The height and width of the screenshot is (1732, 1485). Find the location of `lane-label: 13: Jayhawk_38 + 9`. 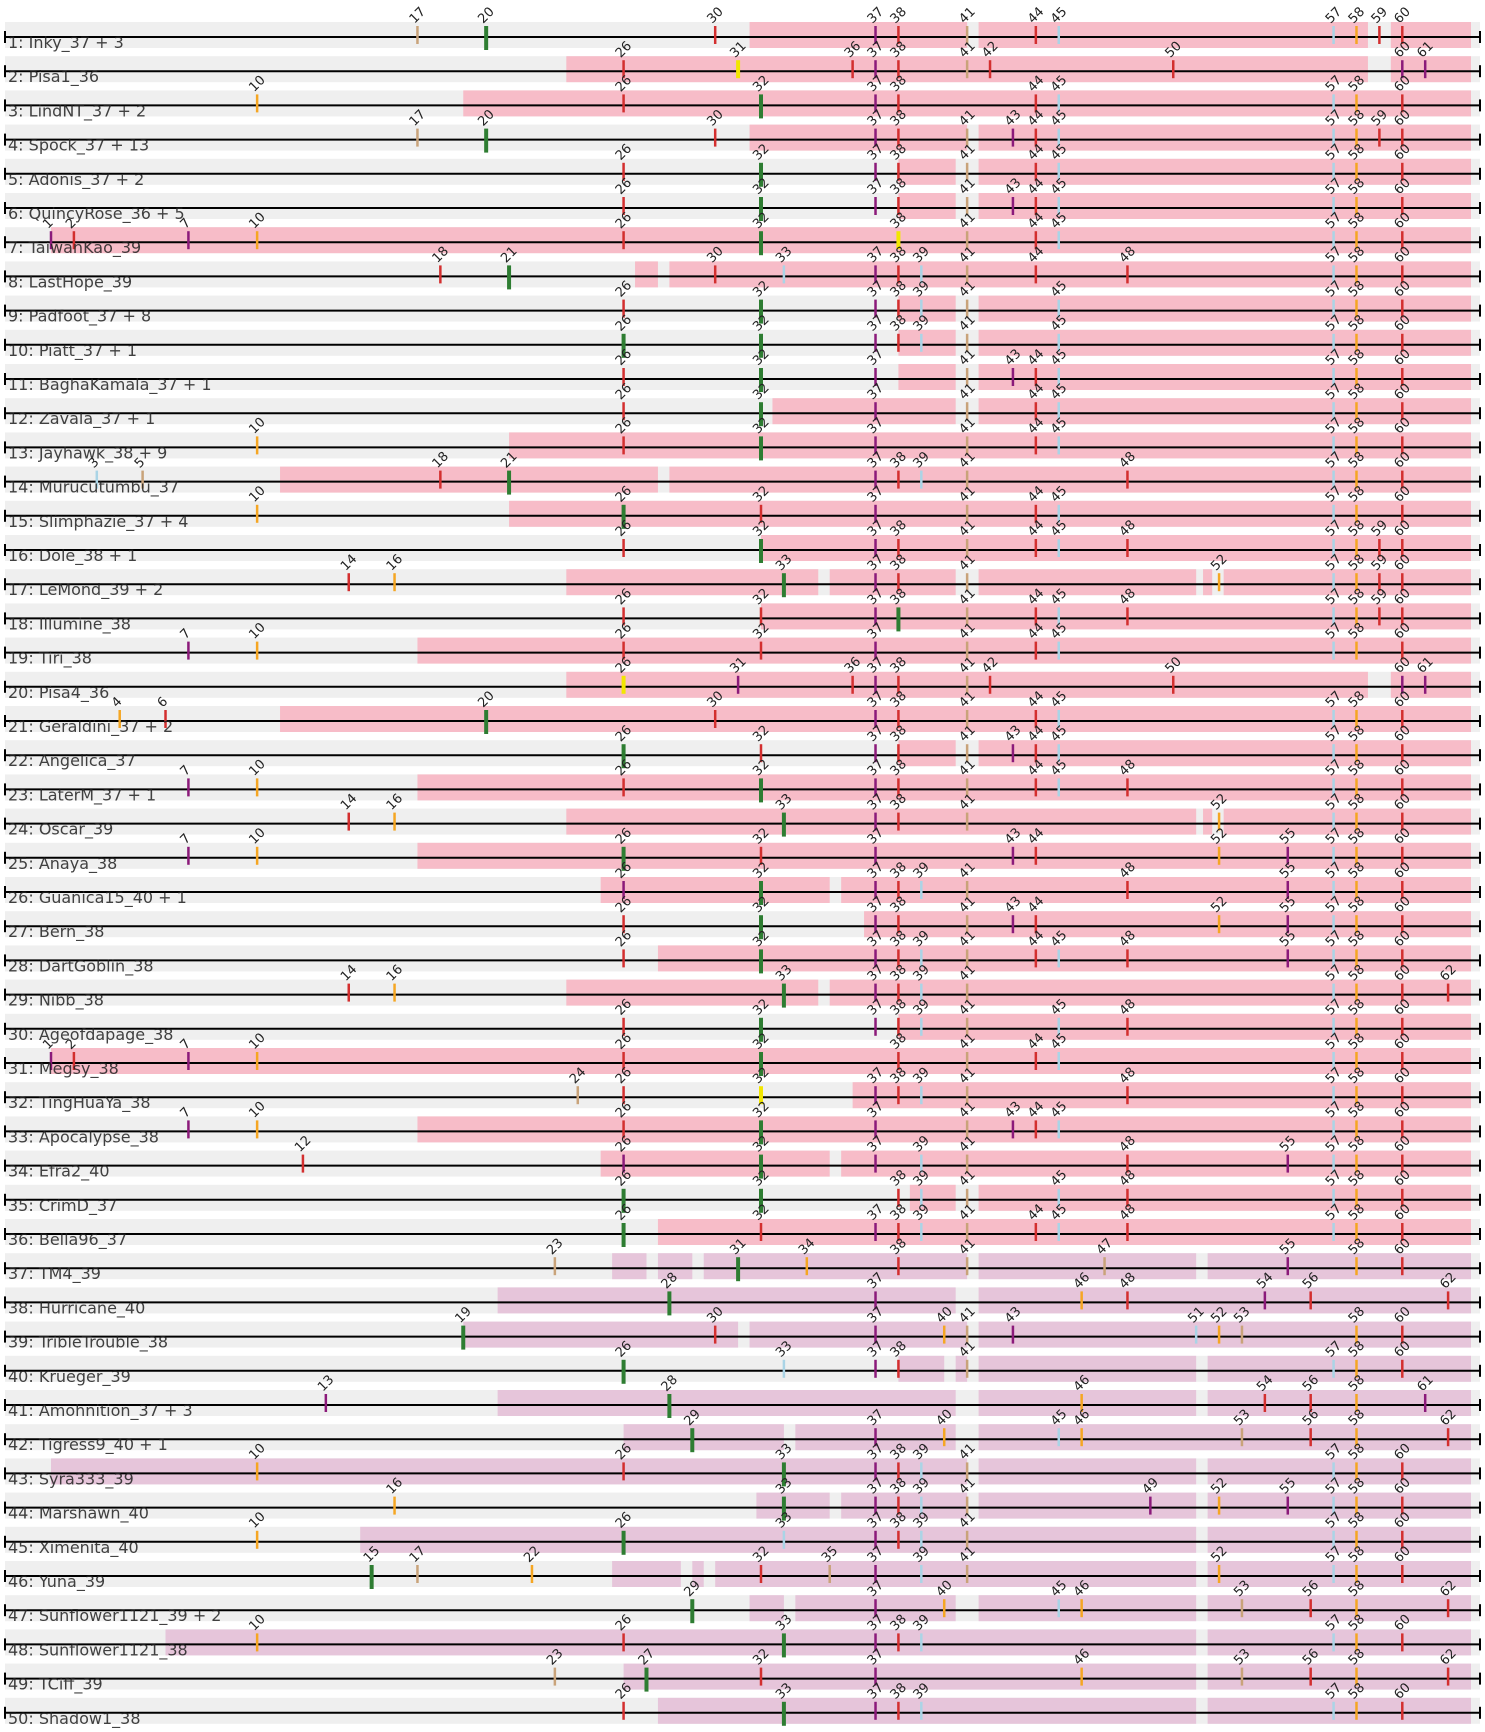

lane-label: 13: Jayhawk_38 + 9 is located at coordinates (87, 453).